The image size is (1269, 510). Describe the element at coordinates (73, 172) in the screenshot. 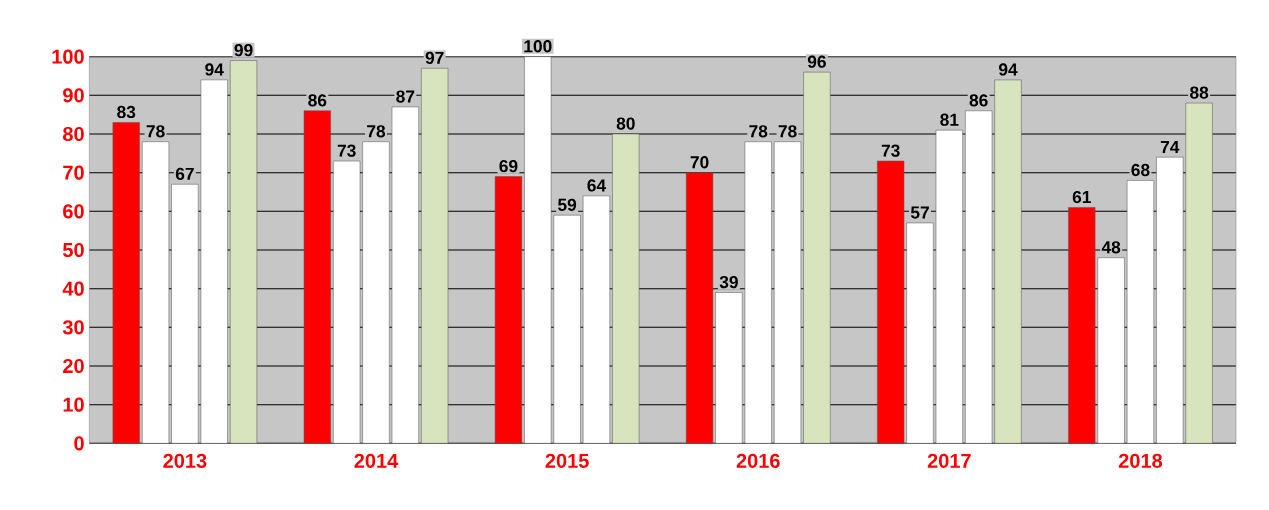

I see `y-tick-label: 70` at that location.